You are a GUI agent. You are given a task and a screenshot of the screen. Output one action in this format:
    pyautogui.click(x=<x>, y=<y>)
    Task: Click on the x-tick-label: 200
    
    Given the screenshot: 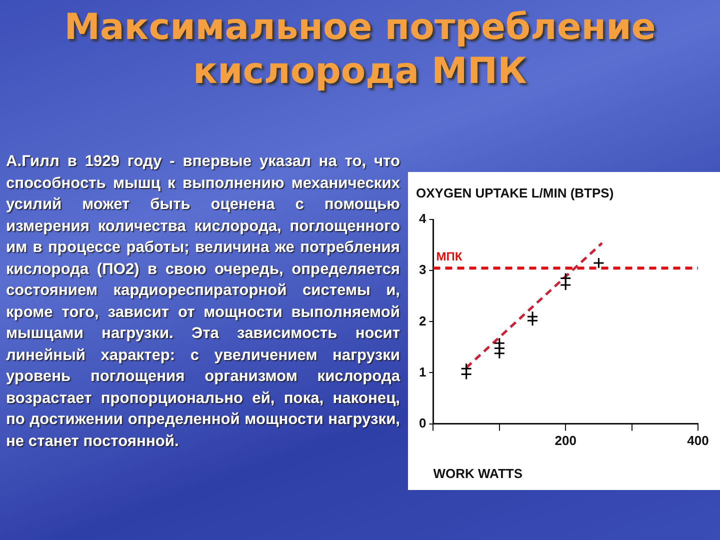 What is the action you would take?
    pyautogui.click(x=565, y=440)
    